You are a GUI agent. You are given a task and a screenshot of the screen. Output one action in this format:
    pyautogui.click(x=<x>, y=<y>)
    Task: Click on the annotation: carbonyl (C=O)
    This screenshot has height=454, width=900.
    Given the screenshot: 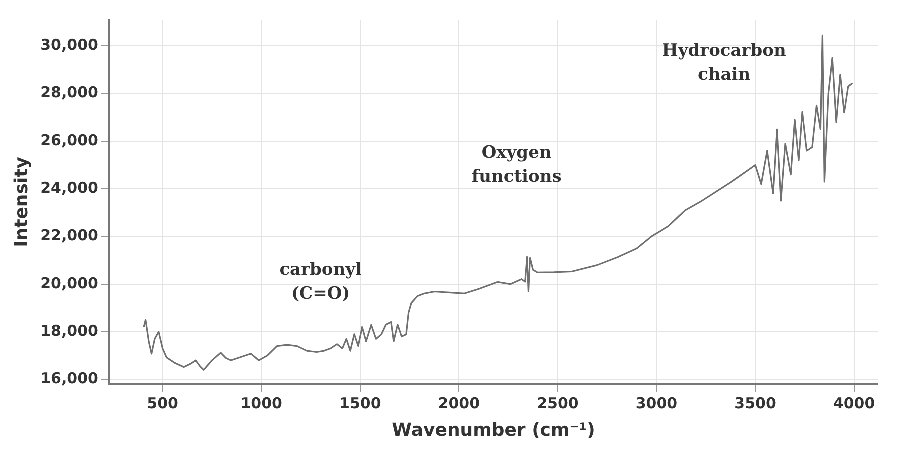 What is the action you would take?
    pyautogui.click(x=321, y=282)
    